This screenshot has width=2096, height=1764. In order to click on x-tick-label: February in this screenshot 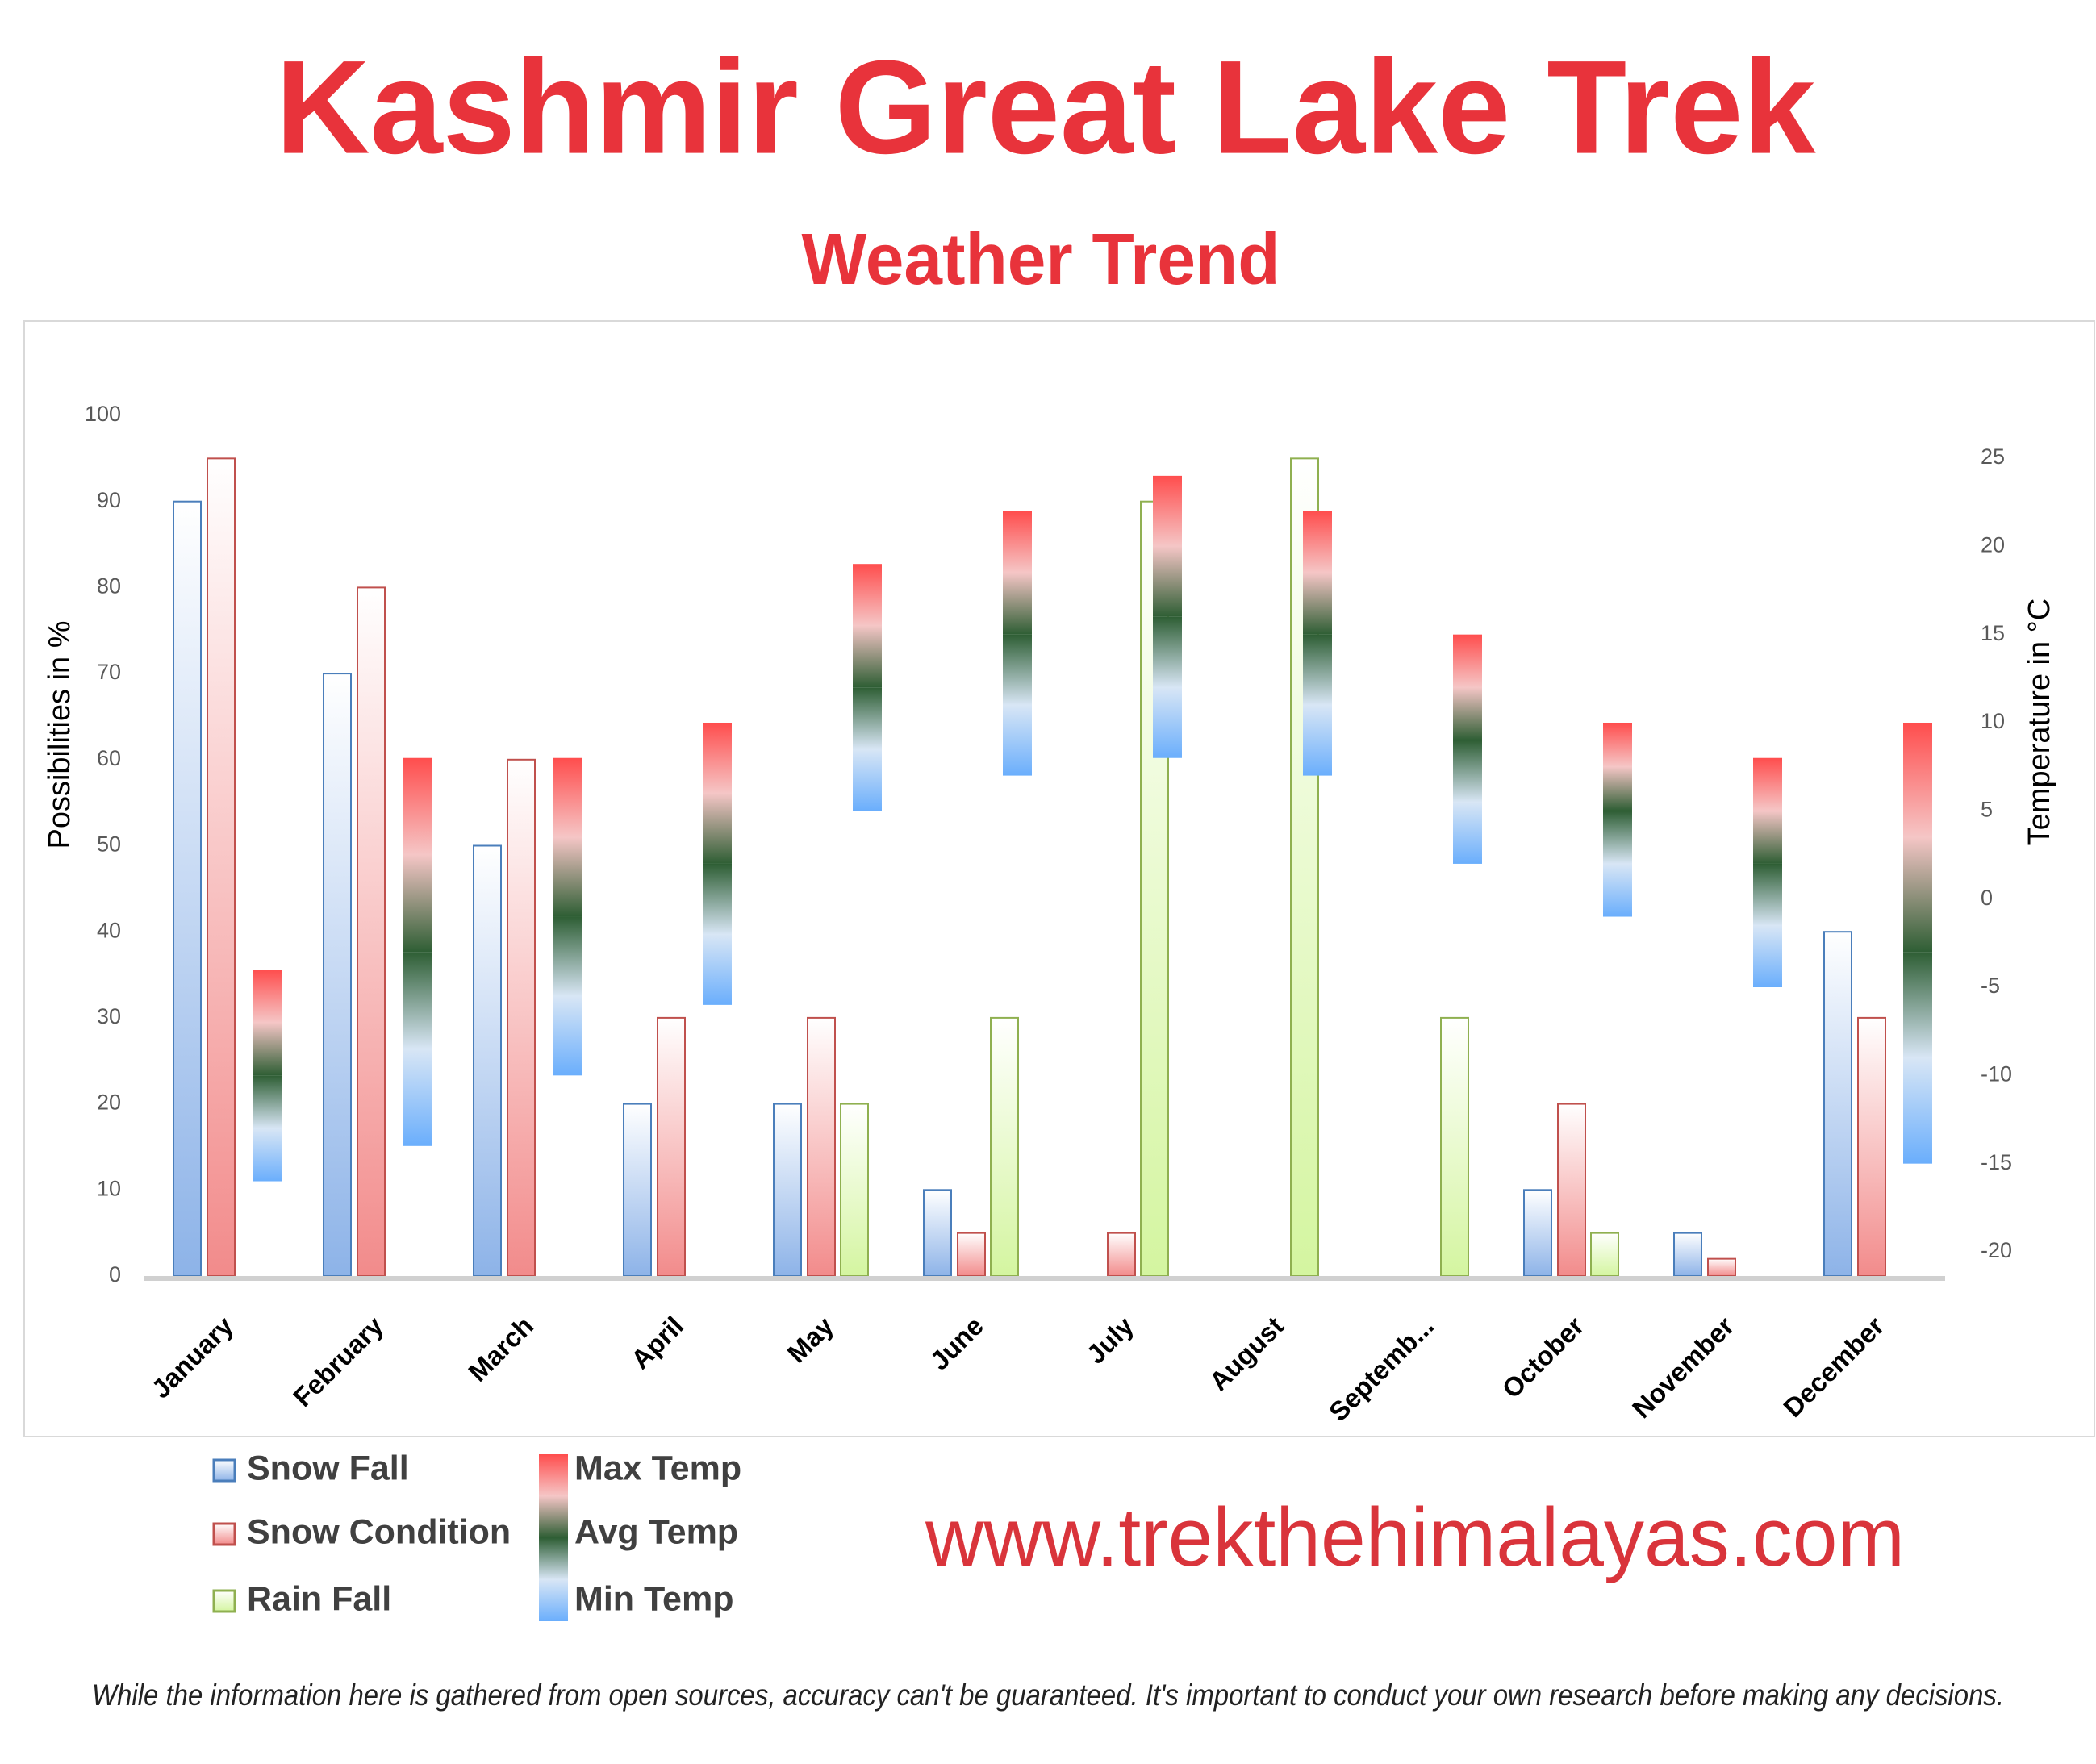, I will do `click(338, 1361)`.